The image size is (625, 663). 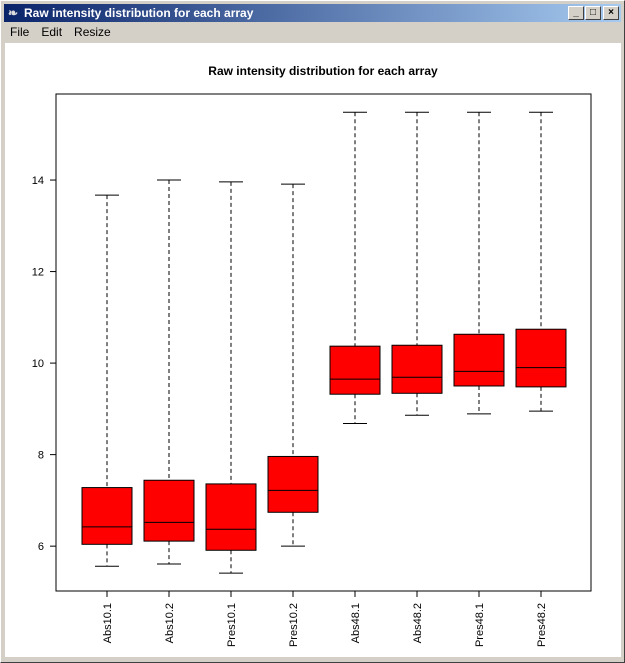 What do you see at coordinates (356, 623) in the screenshot?
I see `x-tick-label: Abs48.1` at bounding box center [356, 623].